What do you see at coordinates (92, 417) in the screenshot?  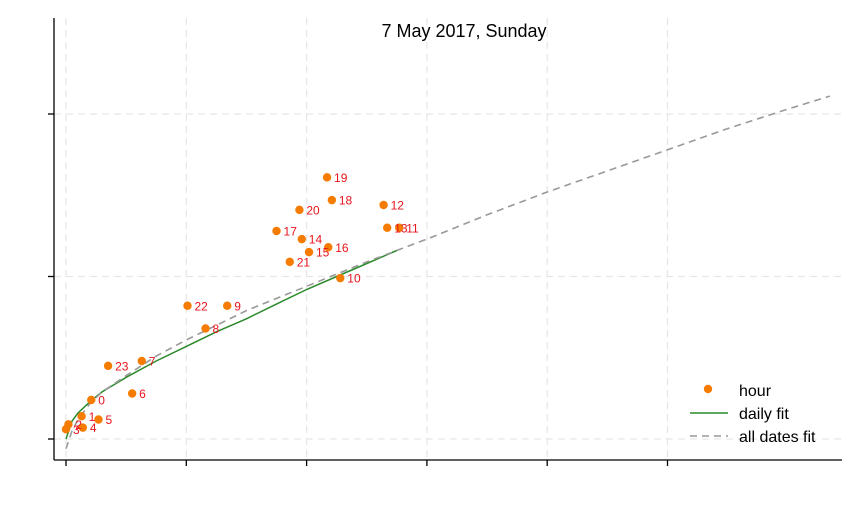 I see `hour-label: 1` at bounding box center [92, 417].